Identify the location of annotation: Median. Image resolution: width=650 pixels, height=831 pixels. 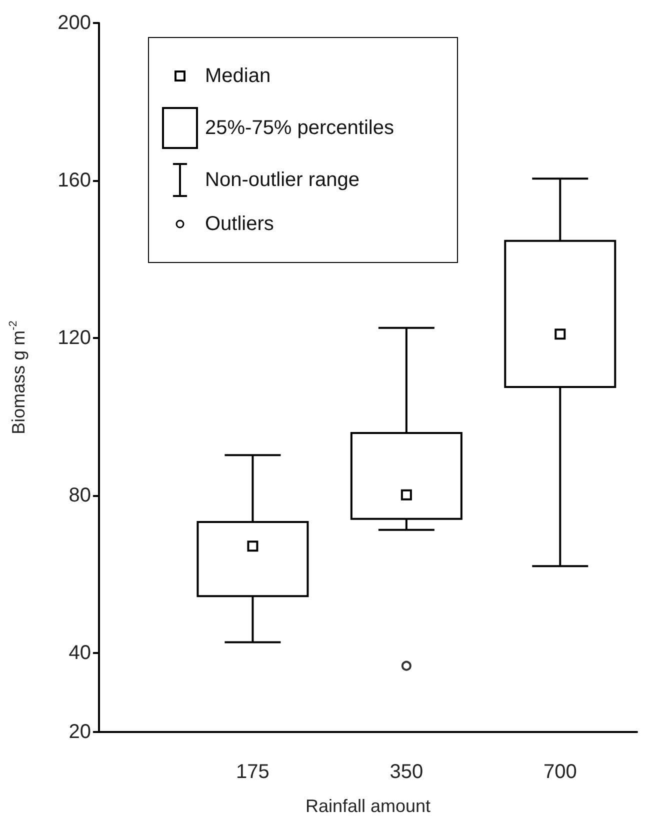
(238, 76).